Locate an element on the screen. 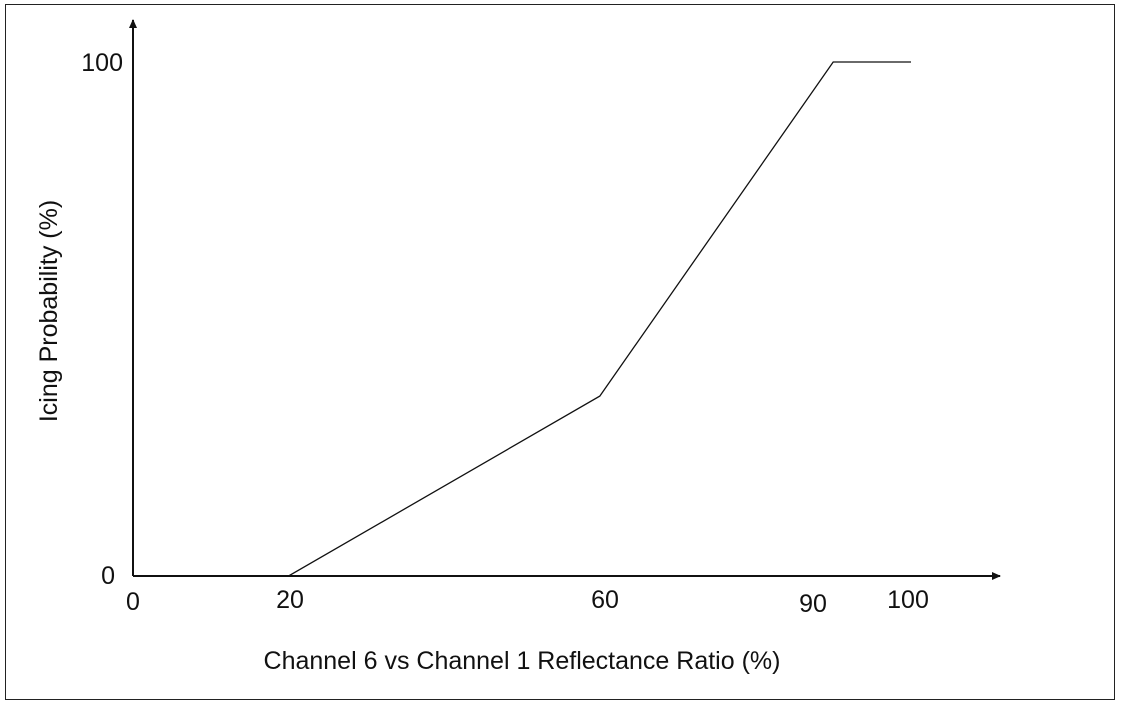  x-tick-label-20: 20 is located at coordinates (290, 600).